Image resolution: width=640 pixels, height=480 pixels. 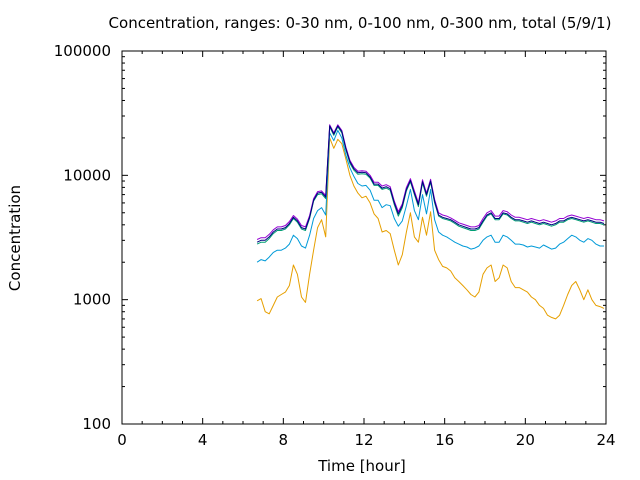 I want to click on x-tick-label: 24, so click(x=605, y=440).